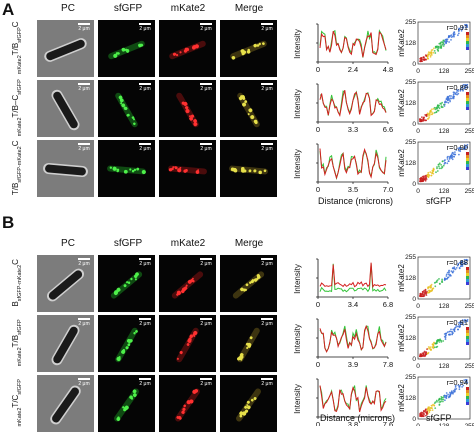 The image size is (474, 433). I want to click on scatter-x-tick-label: 128, so click(444, 191).